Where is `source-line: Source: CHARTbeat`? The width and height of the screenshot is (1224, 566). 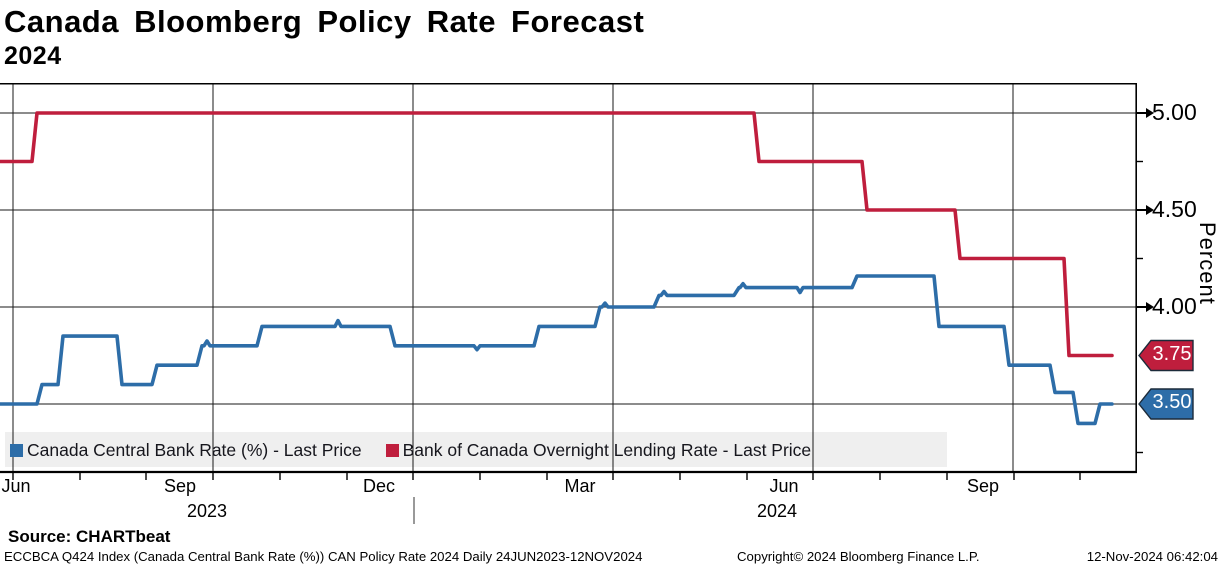
source-line: Source: CHARTbeat is located at coordinates (89, 536).